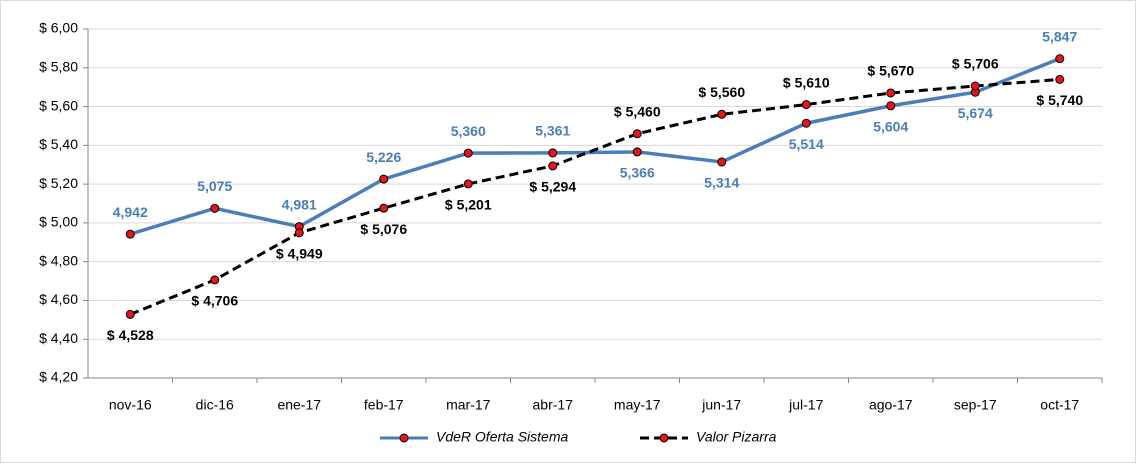 The image size is (1137, 464). I want to click on data-label: $ 5,560, so click(721, 92).